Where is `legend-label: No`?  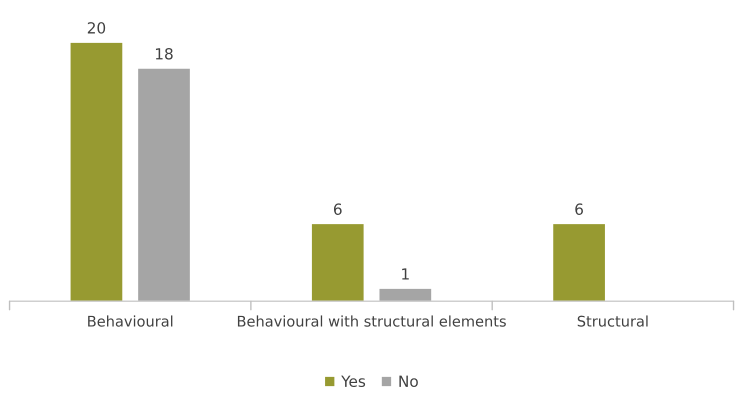
legend-label: No is located at coordinates (408, 382).